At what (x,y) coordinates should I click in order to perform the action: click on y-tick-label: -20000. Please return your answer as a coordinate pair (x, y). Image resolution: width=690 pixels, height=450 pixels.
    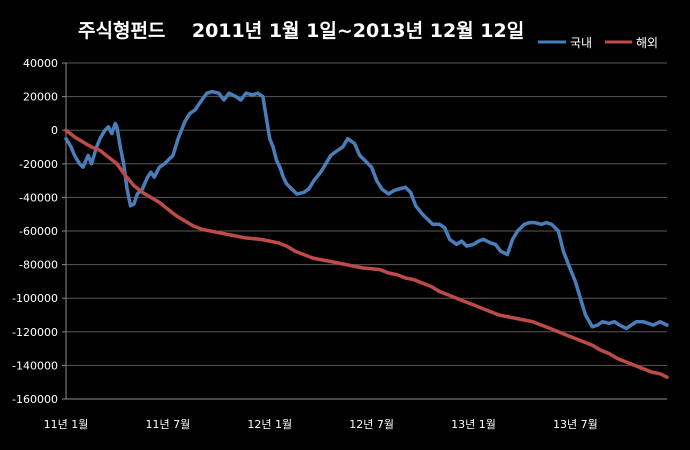
    Looking at the image, I should click on (38, 164).